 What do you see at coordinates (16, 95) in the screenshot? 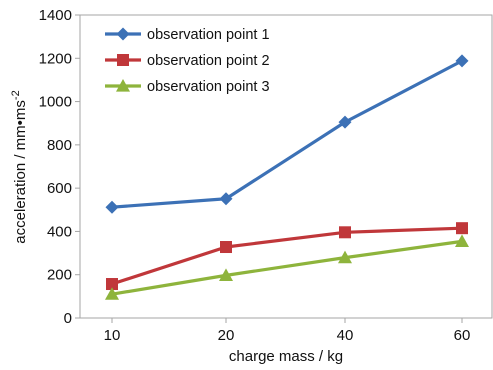
I see `y-axis-title-superscript: -2` at bounding box center [16, 95].